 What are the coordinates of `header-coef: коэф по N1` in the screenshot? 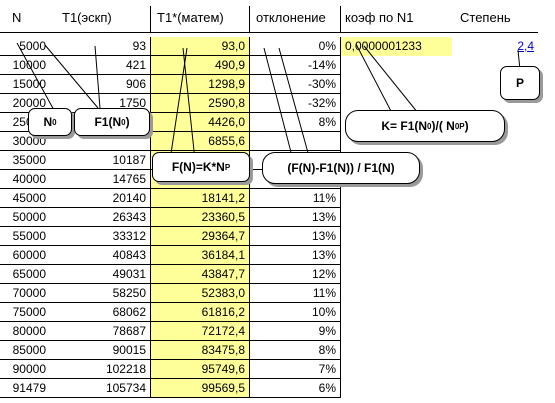 It's located at (379, 17).